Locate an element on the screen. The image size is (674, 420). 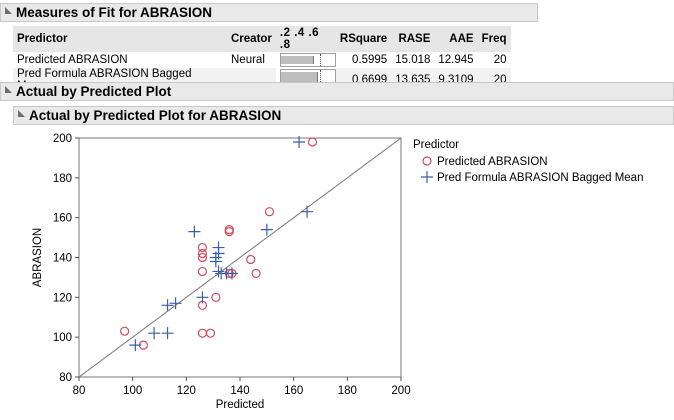
rsquare-bar-cell is located at coordinates (306, 60).